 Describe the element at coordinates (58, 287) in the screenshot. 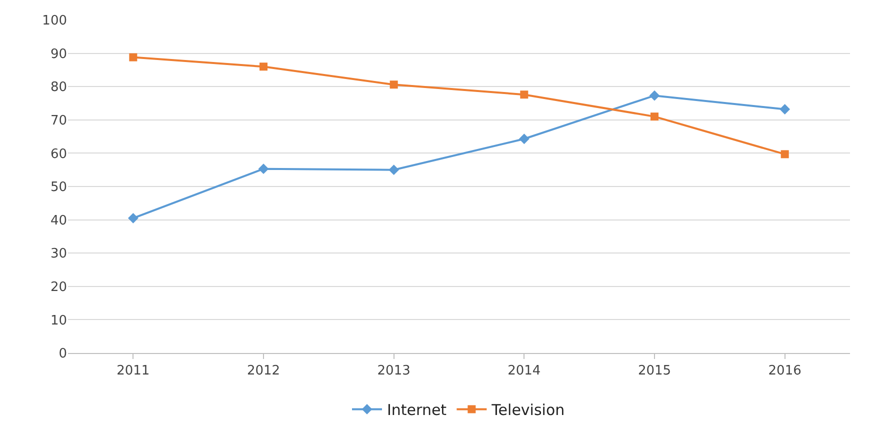

I see `y-tick-label: 20` at that location.